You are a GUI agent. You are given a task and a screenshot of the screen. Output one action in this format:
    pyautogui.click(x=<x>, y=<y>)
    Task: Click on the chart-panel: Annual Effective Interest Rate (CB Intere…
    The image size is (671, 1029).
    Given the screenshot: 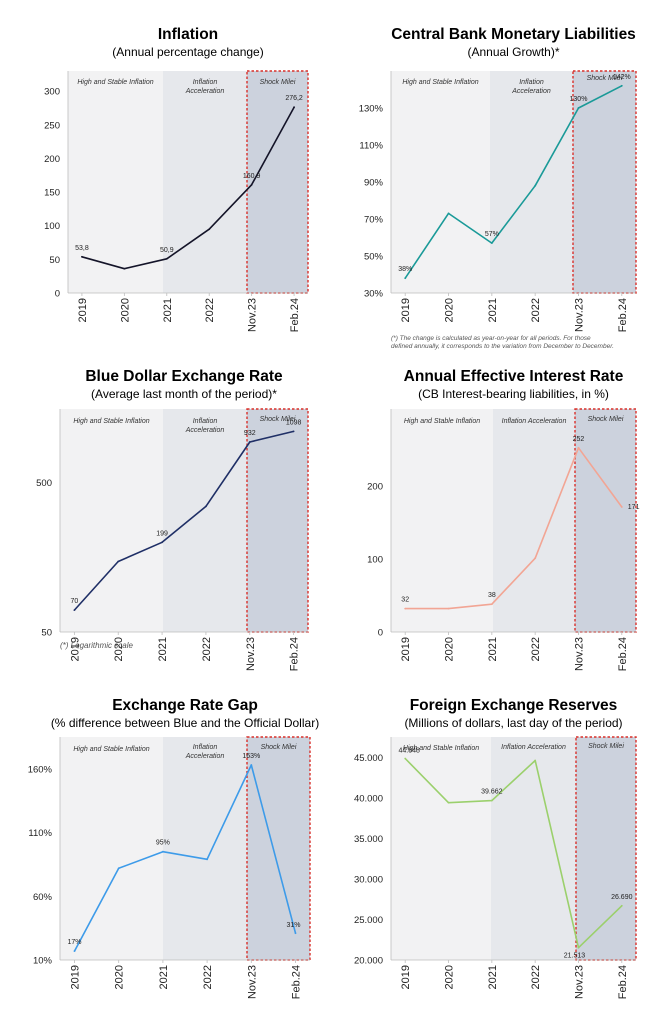 What is the action you would take?
    pyautogui.click(x=503, y=519)
    